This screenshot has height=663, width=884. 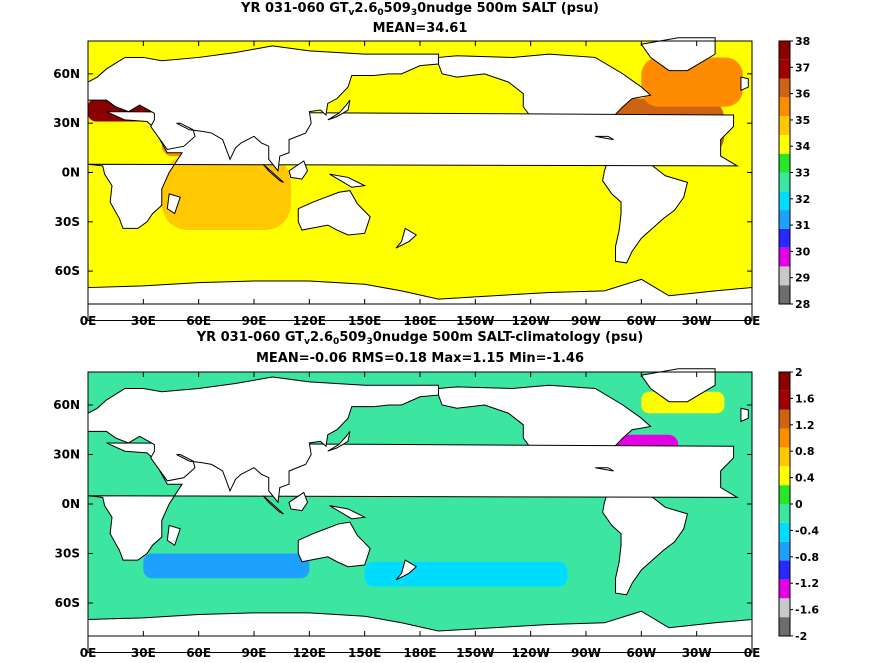 I want to click on land-sumatra, so click(x=273, y=505).